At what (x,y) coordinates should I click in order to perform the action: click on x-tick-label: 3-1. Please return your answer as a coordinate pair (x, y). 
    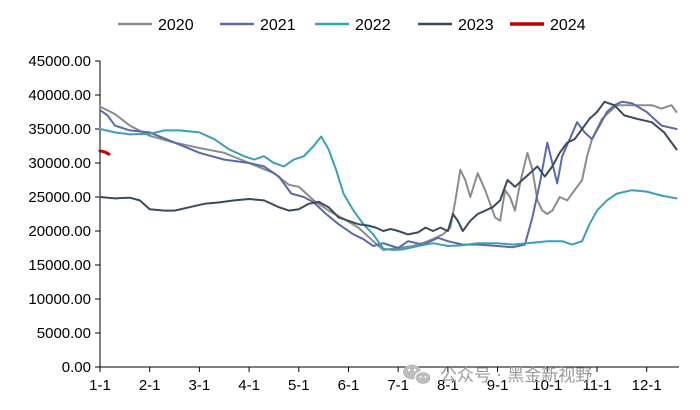
    Looking at the image, I should click on (200, 385).